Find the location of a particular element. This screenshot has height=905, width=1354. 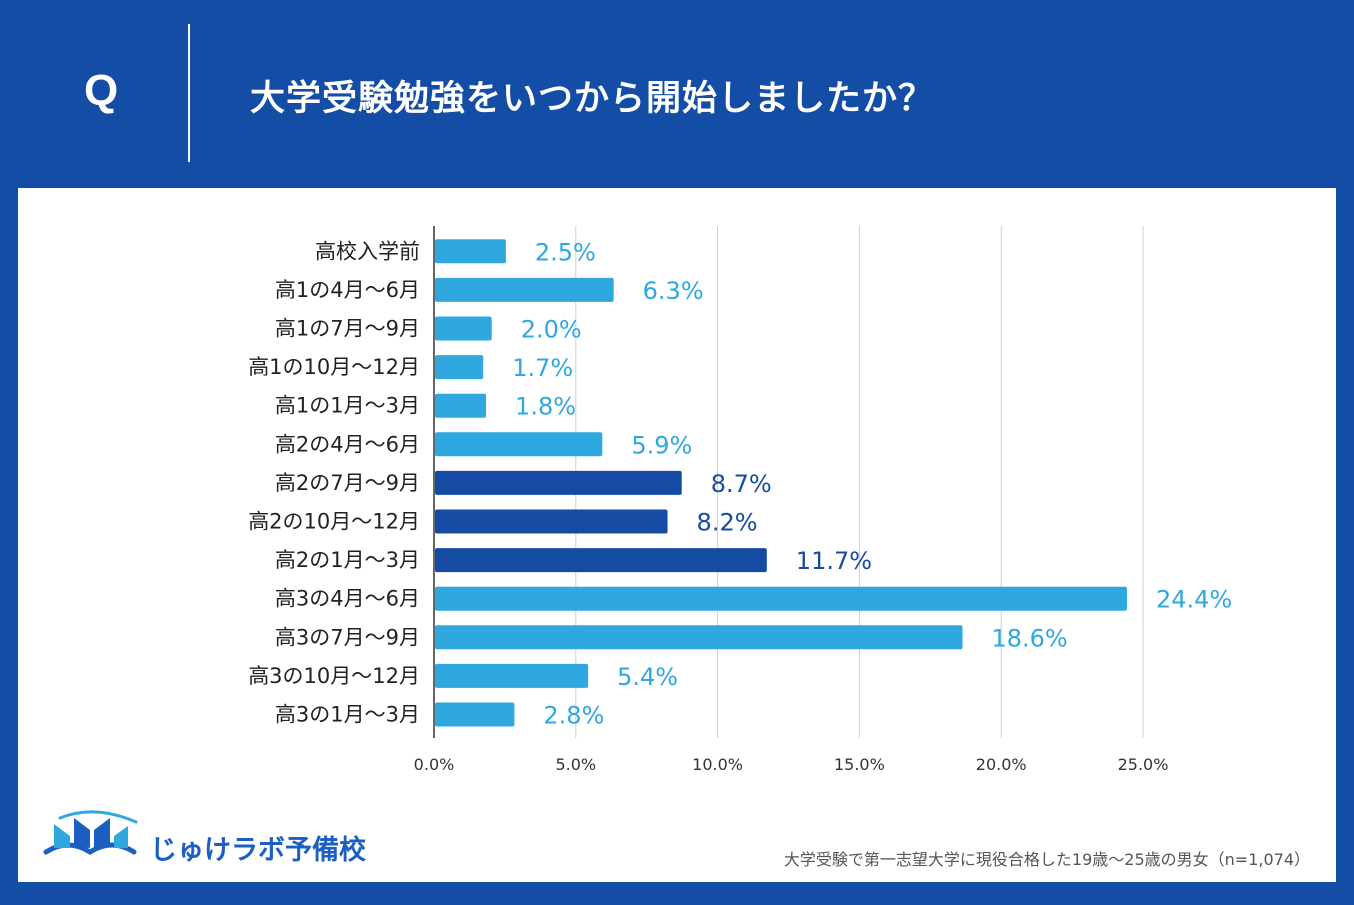

value-label: 2.5% is located at coordinates (565, 252).